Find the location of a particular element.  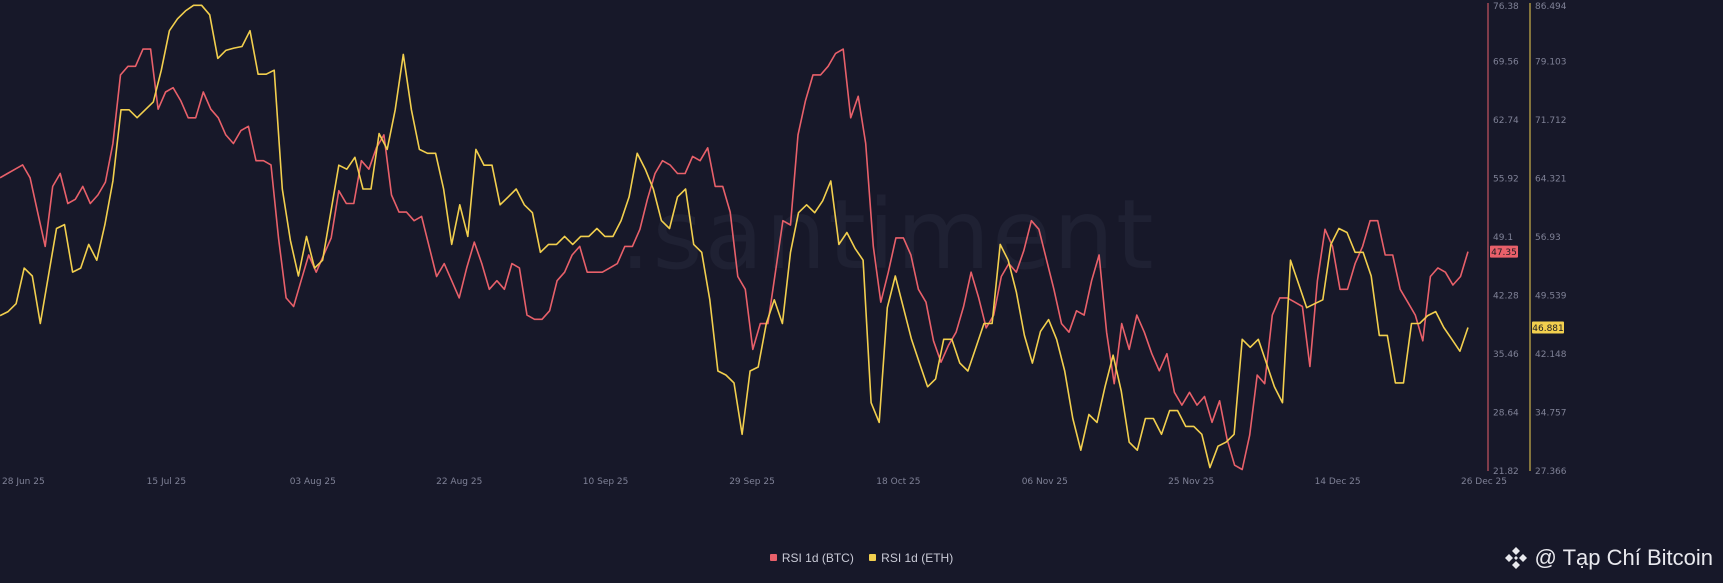

x-axis-tick: 28 Jun 25 is located at coordinates (23, 482).